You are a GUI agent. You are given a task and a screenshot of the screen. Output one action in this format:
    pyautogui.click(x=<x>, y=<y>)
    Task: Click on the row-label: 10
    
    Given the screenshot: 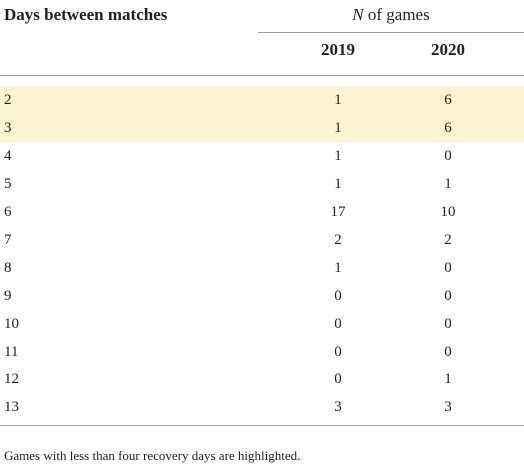 What is the action you would take?
    pyautogui.click(x=11, y=323)
    